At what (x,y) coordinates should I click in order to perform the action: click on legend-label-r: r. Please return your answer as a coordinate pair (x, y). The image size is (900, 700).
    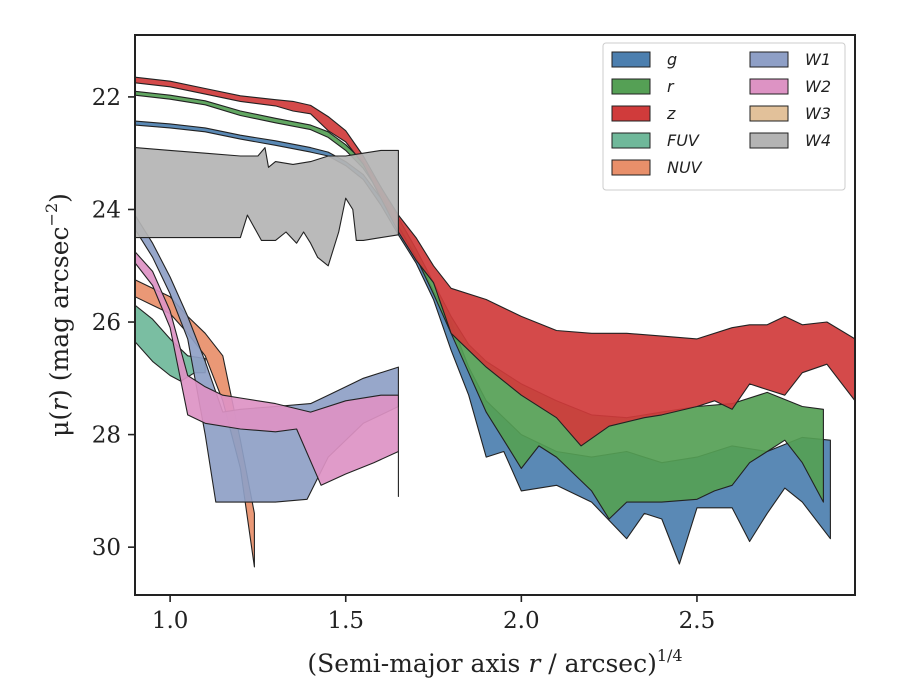
    Looking at the image, I should click on (671, 86).